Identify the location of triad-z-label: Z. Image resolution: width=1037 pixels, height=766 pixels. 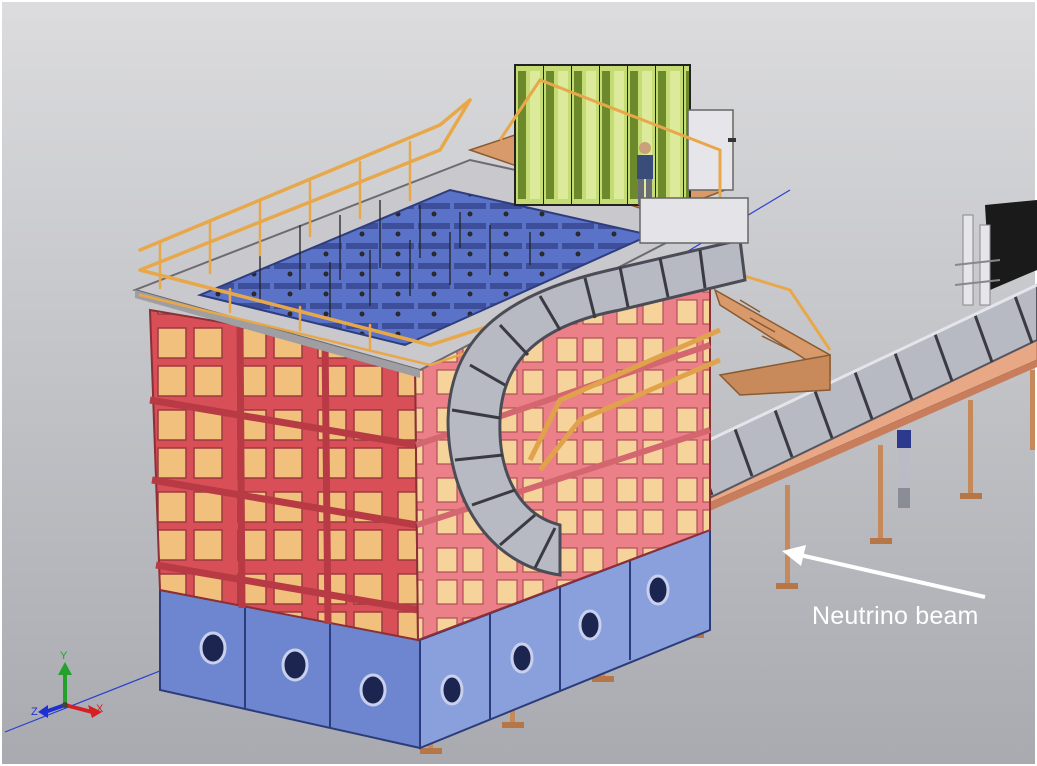
(34, 712).